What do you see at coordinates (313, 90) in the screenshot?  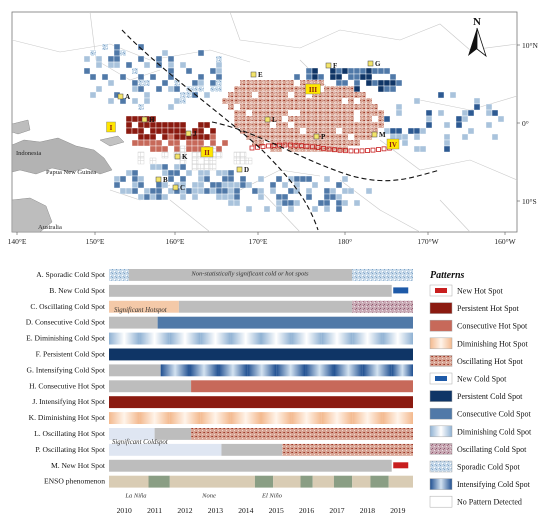 I see `roman-marker-3: III` at bounding box center [313, 90].